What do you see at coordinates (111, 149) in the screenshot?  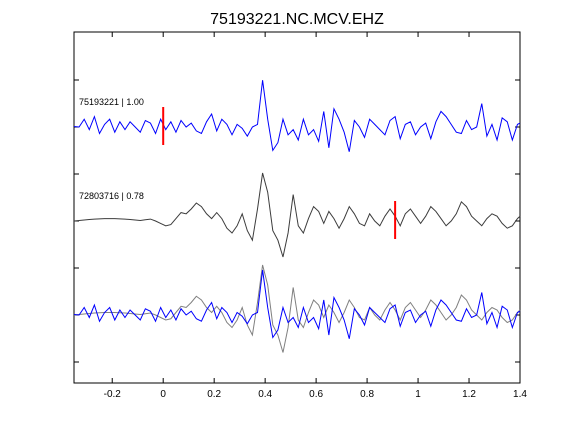 I see `trace-labels: 75193221 | 1.00 72803716 | 0.78` at bounding box center [111, 149].